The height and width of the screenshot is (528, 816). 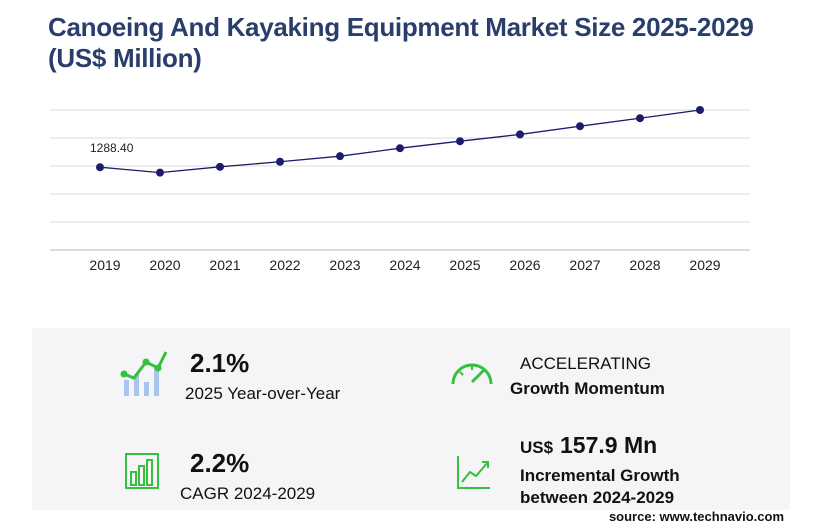 I want to click on yoy-label: 2025 Year-over-Year, so click(x=263, y=393).